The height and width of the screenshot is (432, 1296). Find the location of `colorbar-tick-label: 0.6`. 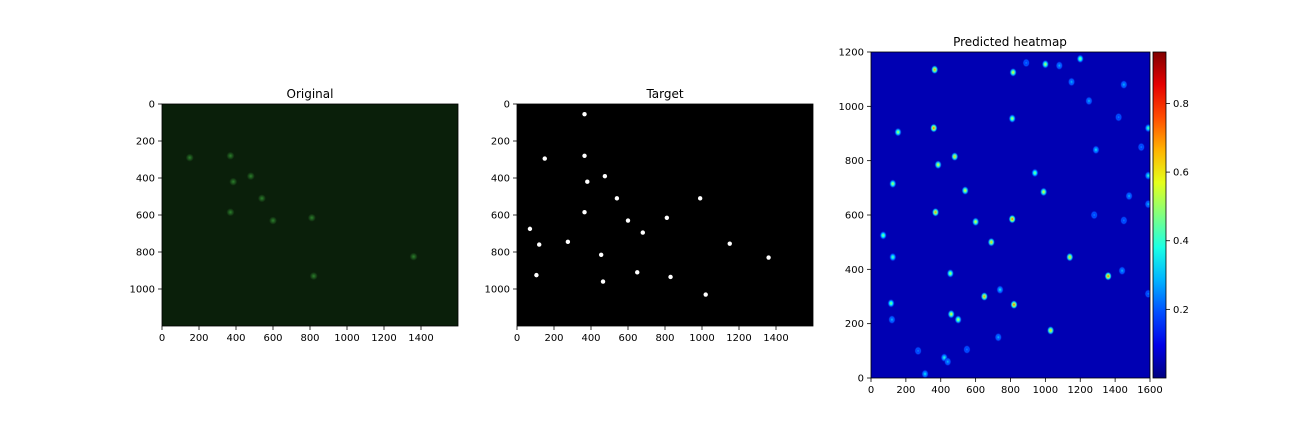

colorbar-tick-label: 0.6 is located at coordinates (1181, 173).